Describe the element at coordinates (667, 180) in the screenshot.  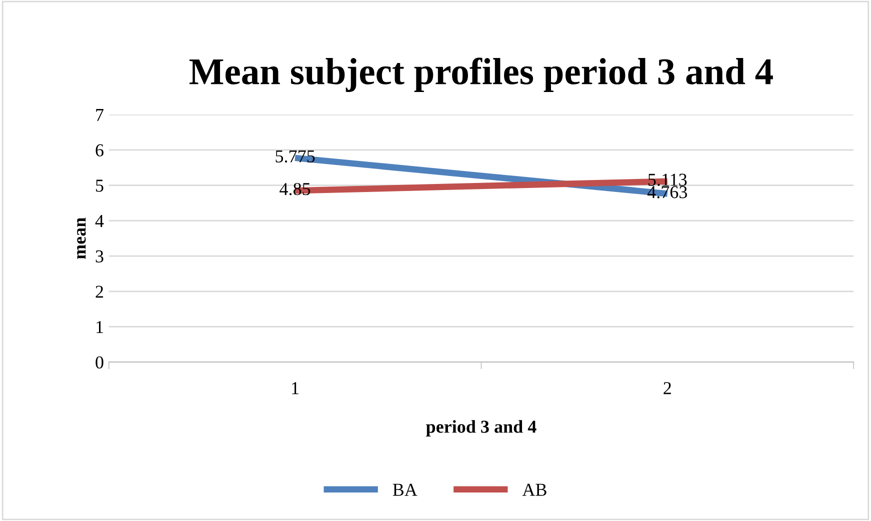
I see `data-label: 5.113` at that location.